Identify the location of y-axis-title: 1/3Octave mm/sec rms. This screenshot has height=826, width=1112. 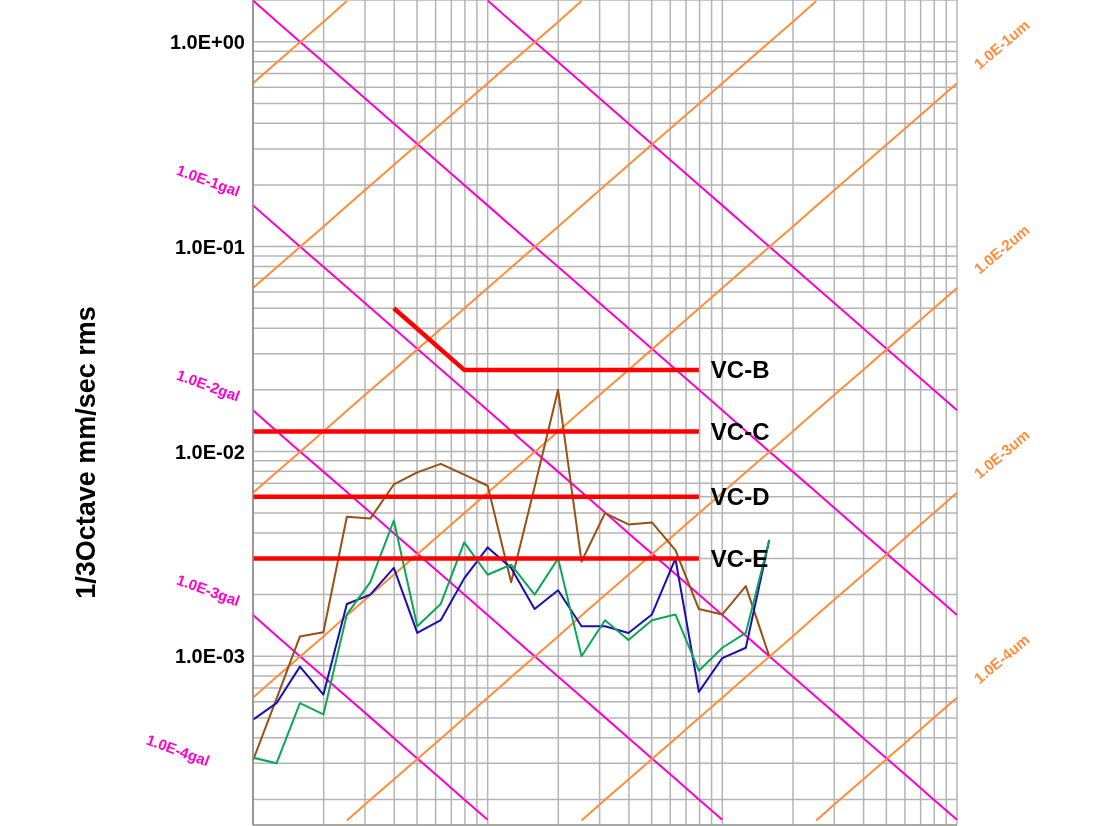
(86, 452).